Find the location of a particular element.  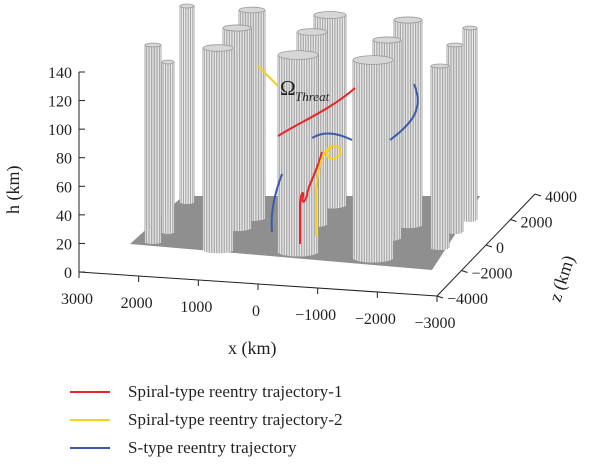

h-tick-label: 40 is located at coordinates (64, 216).